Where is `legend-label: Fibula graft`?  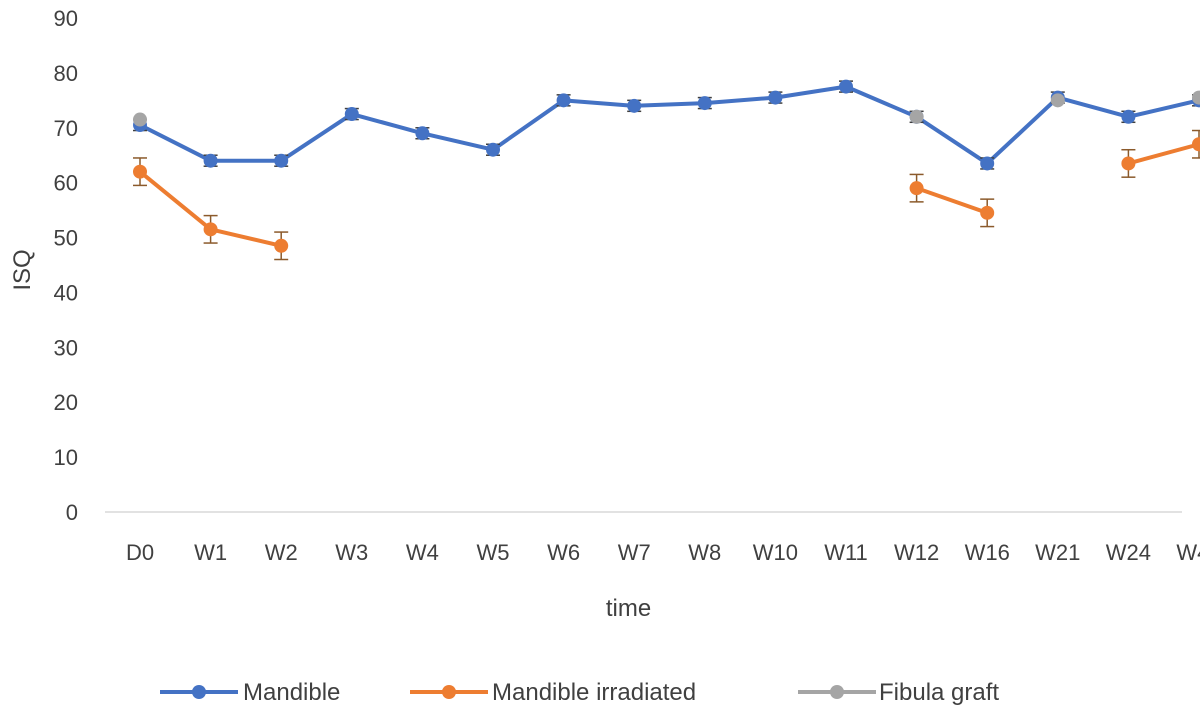 legend-label: Fibula graft is located at coordinates (939, 692).